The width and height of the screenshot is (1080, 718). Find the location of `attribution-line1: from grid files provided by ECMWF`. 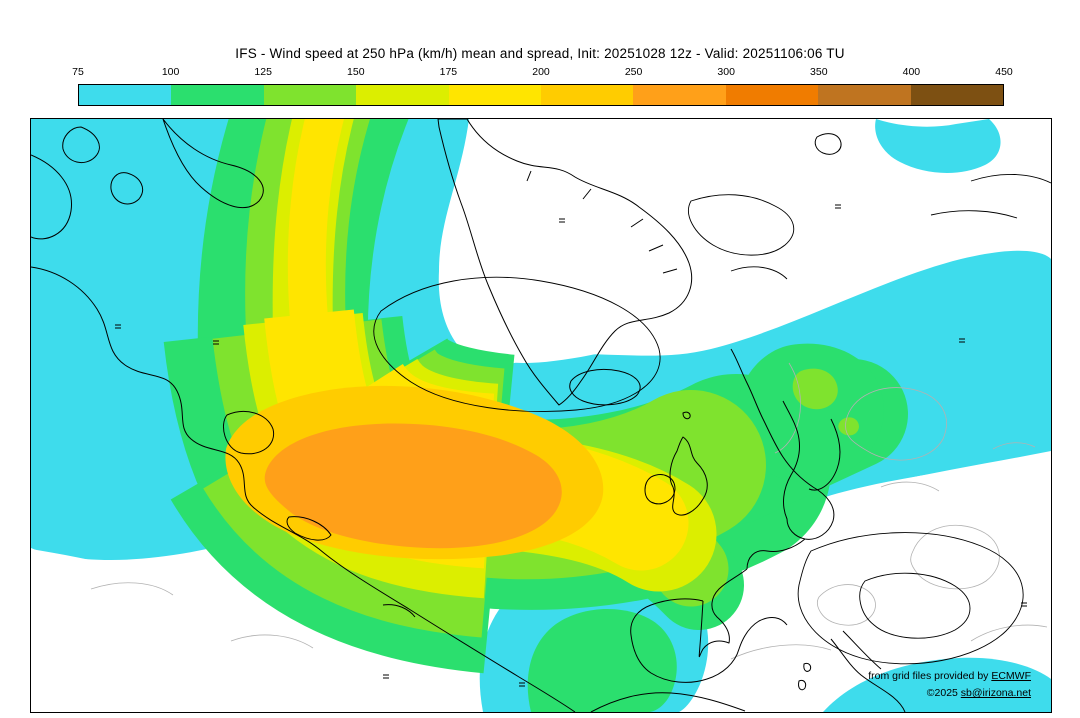

attribution-line1: from grid files provided by ECMWF is located at coordinates (949, 676).